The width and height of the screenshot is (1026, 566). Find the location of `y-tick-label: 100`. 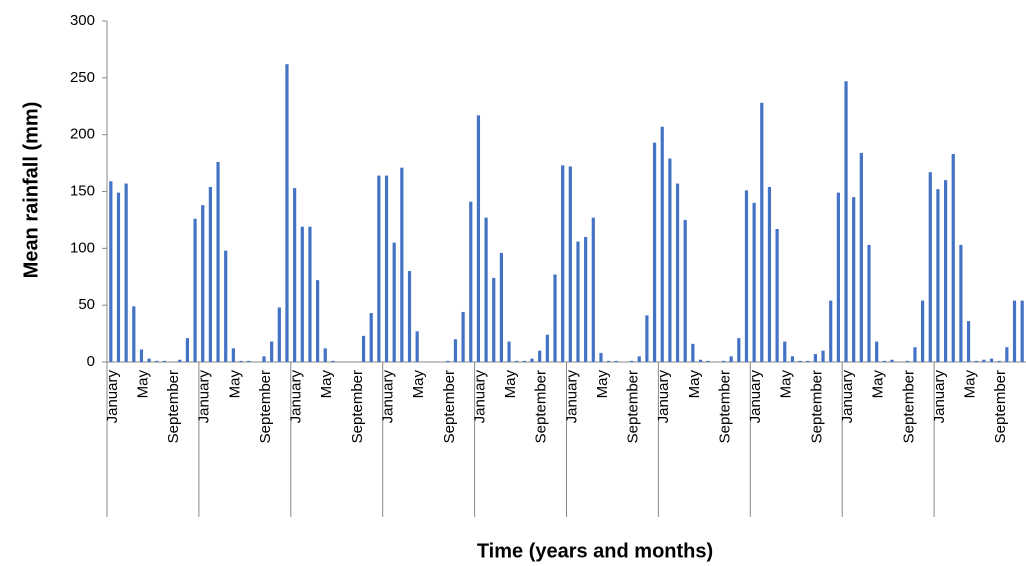

y-tick-label: 100 is located at coordinates (82, 247).